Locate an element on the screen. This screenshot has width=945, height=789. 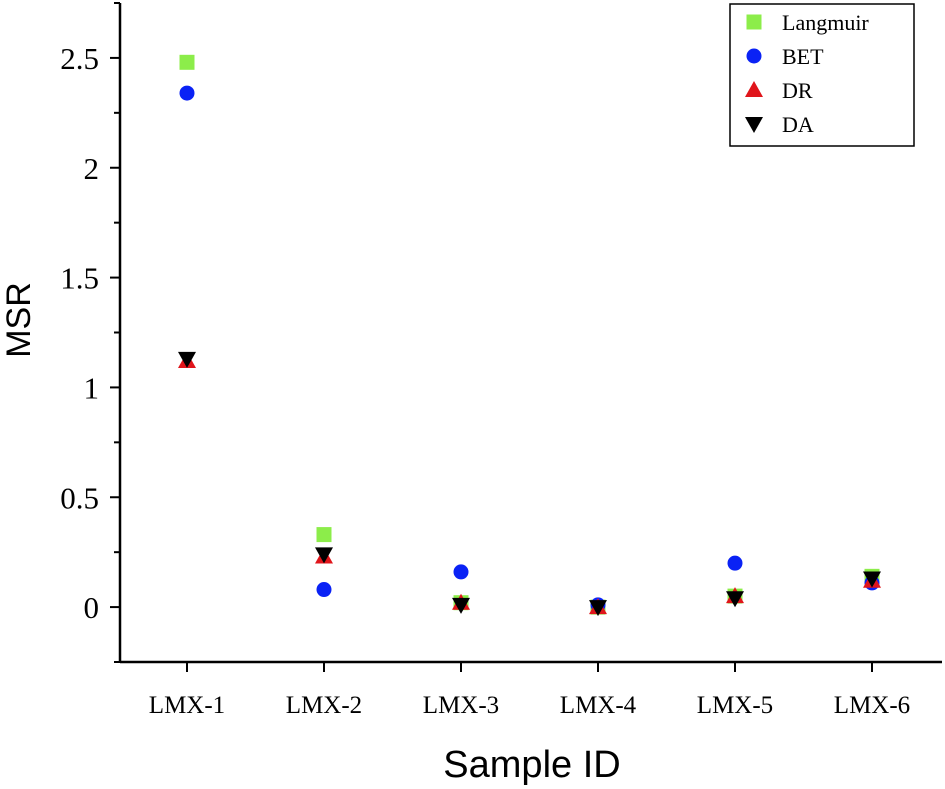
y-tick-label: 0.5 is located at coordinates (79, 497).